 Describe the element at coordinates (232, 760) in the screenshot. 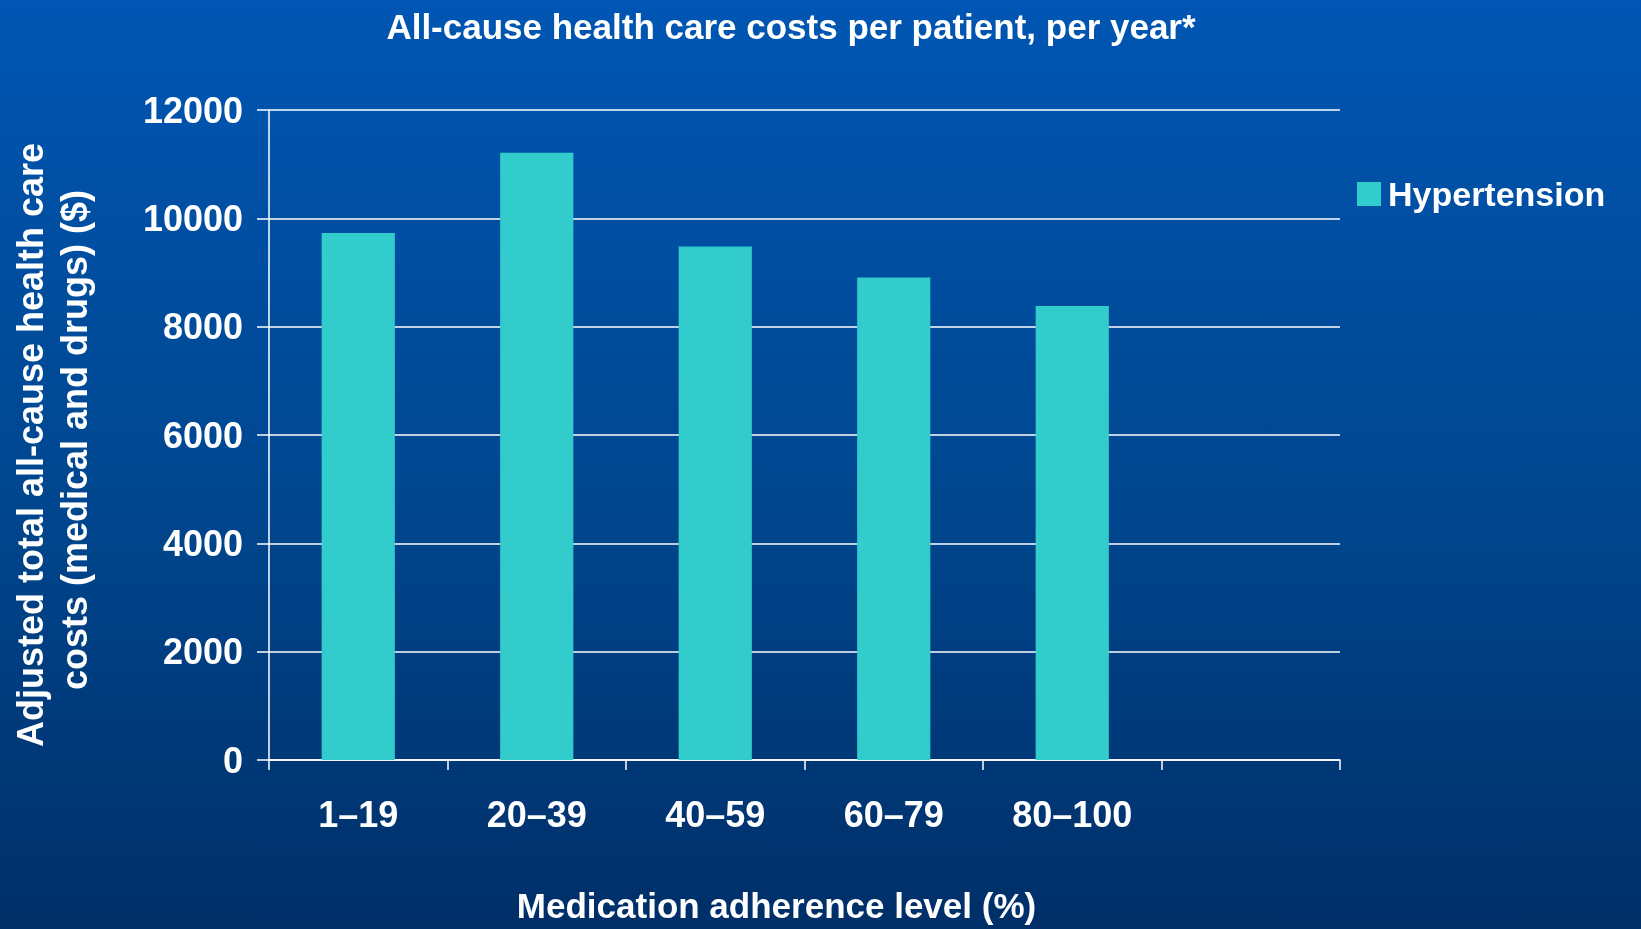

I see `y-tick-label: 0` at that location.